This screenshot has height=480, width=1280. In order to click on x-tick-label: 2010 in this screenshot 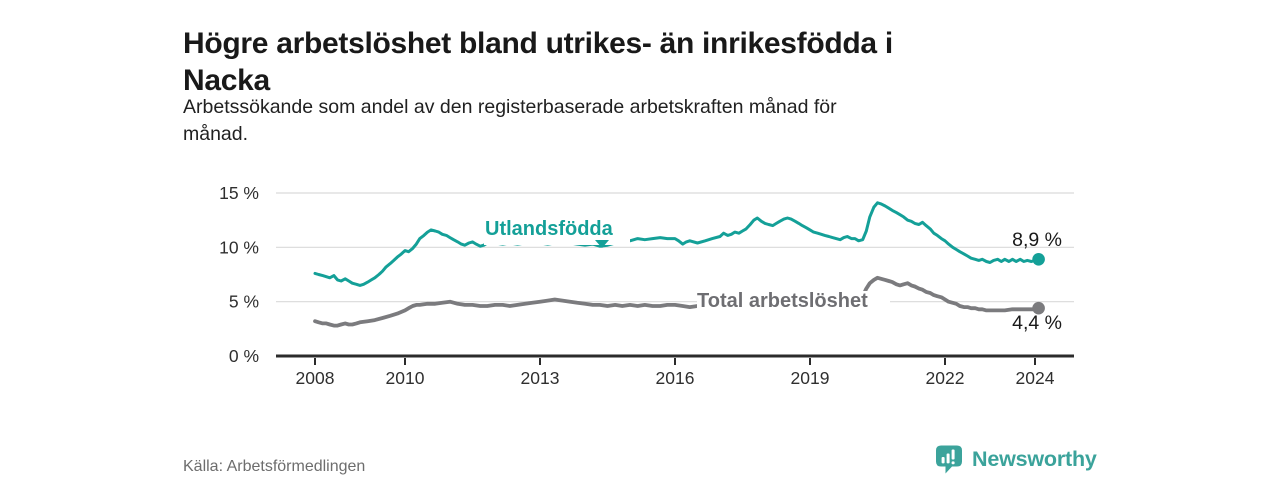, I will do `click(405, 378)`.